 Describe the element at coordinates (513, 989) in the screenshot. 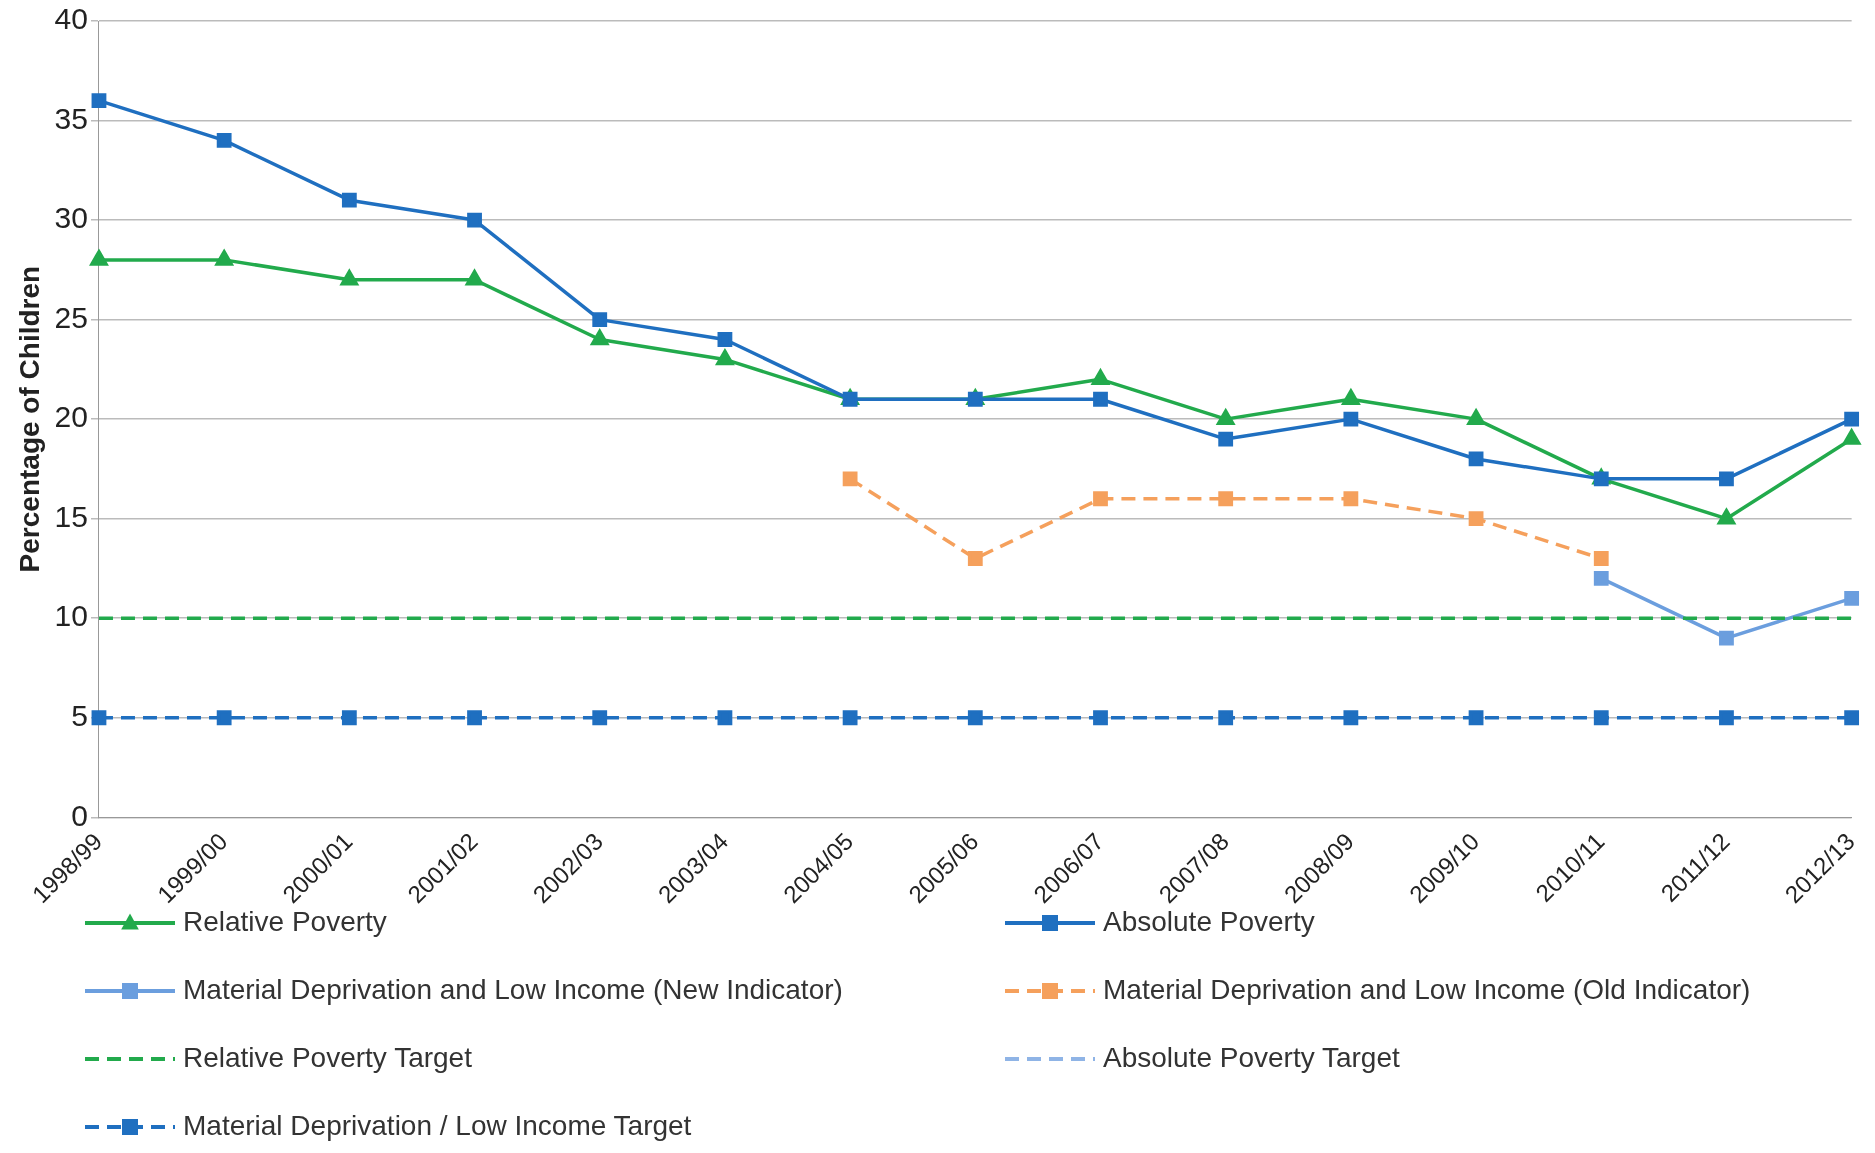

I see `legend-label: Material Deprivation and Low Income (New Indicator)` at that location.